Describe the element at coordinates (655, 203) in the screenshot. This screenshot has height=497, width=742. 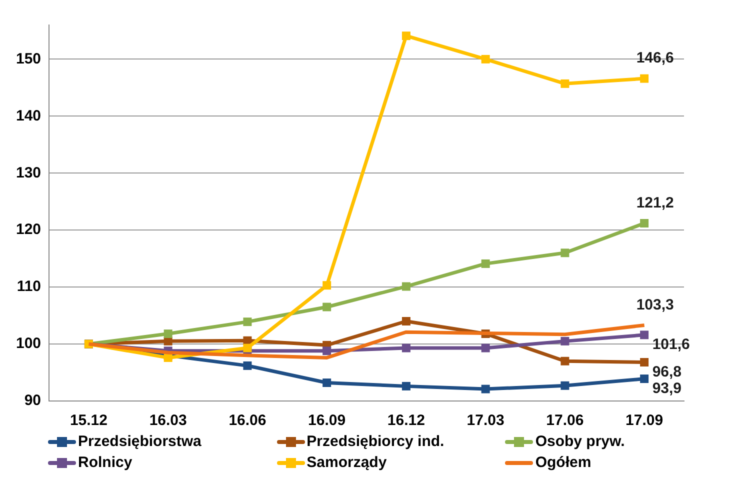
I see `data-label: 121,2` at that location.